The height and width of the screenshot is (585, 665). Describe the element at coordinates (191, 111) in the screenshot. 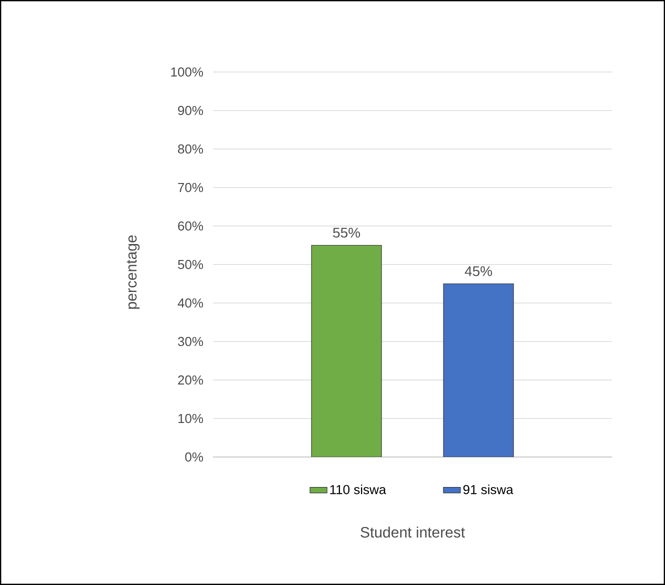

I see `y-tick-label: 90%` at that location.